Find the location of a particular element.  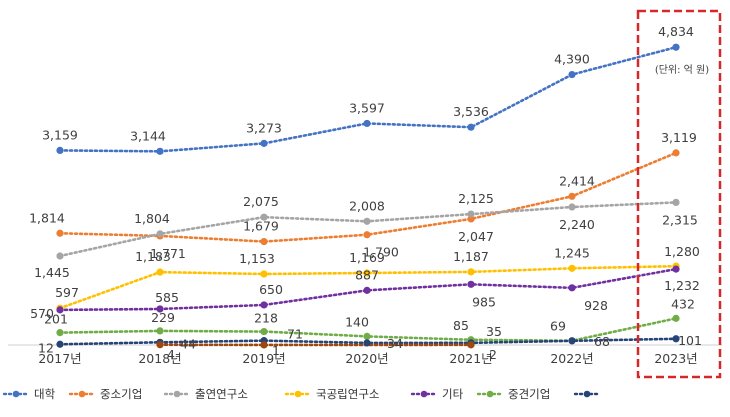

highlight-rect is located at coordinates (679, 194).